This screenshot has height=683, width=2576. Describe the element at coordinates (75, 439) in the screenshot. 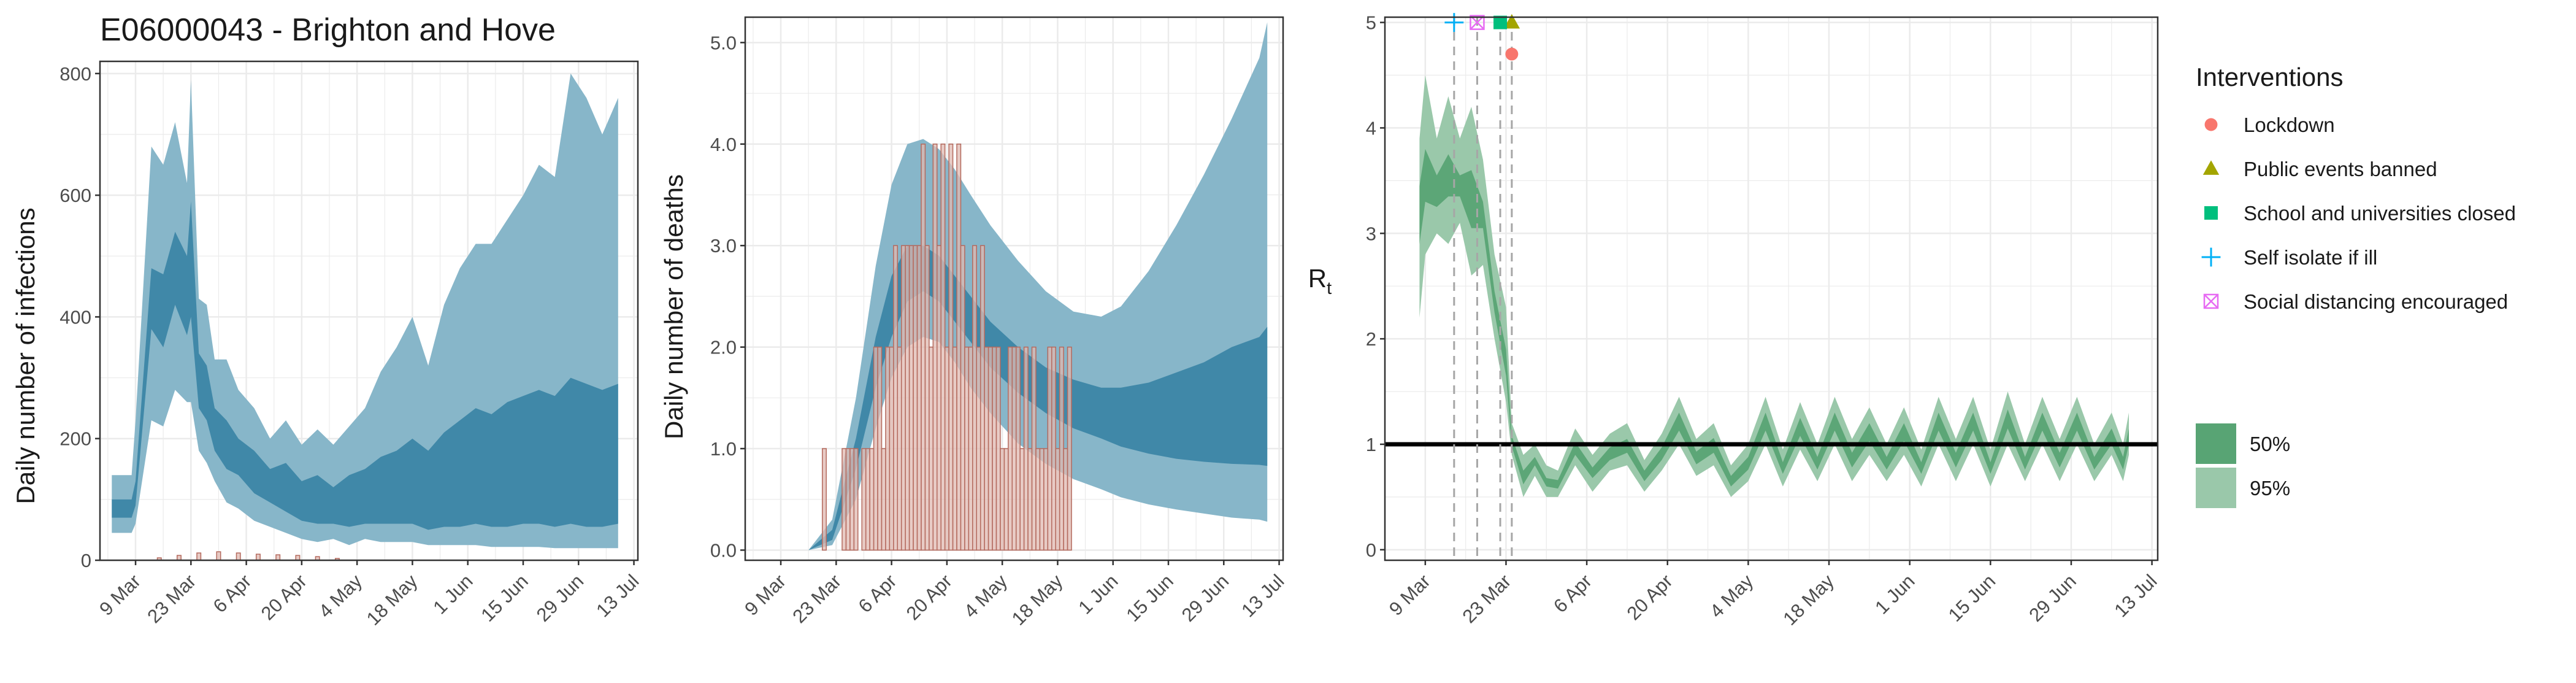

I see `y-tick-label: 200` at that location.